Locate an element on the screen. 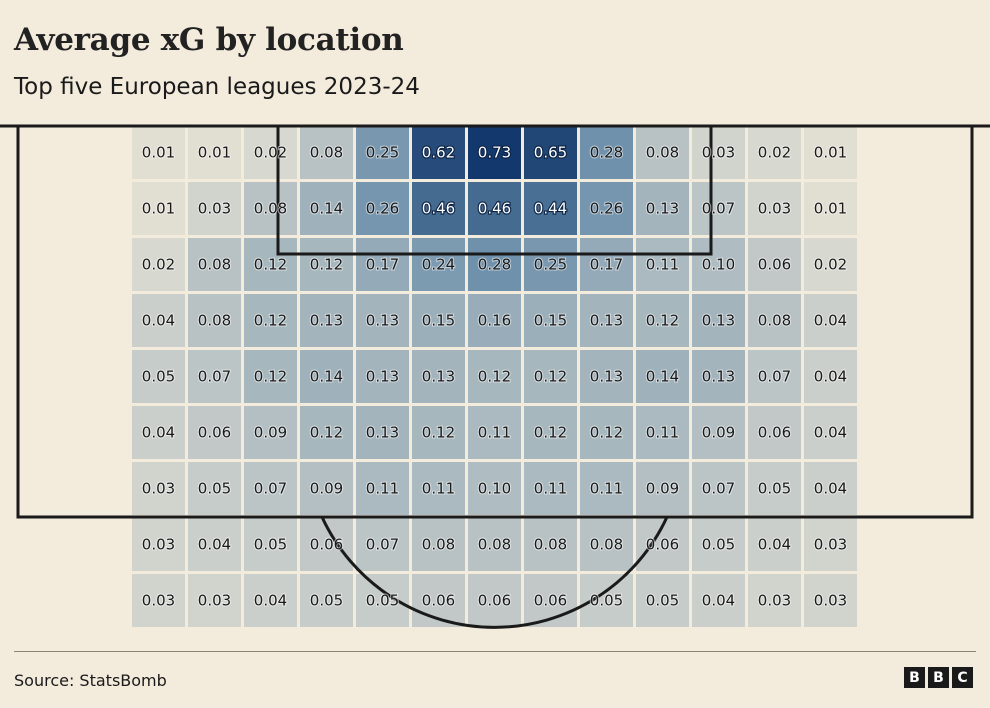  penalty-arc is located at coordinates (494, 191).